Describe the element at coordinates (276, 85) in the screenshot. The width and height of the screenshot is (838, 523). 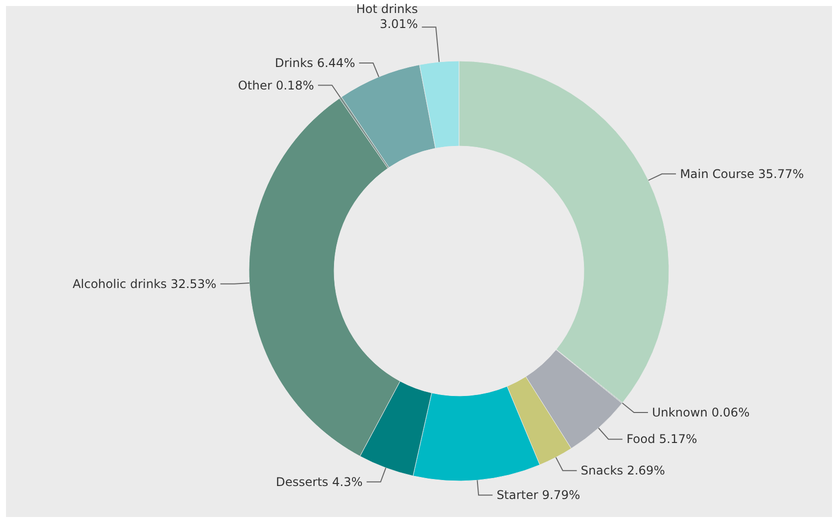
I see `slice-label: Other 0.18%` at that location.